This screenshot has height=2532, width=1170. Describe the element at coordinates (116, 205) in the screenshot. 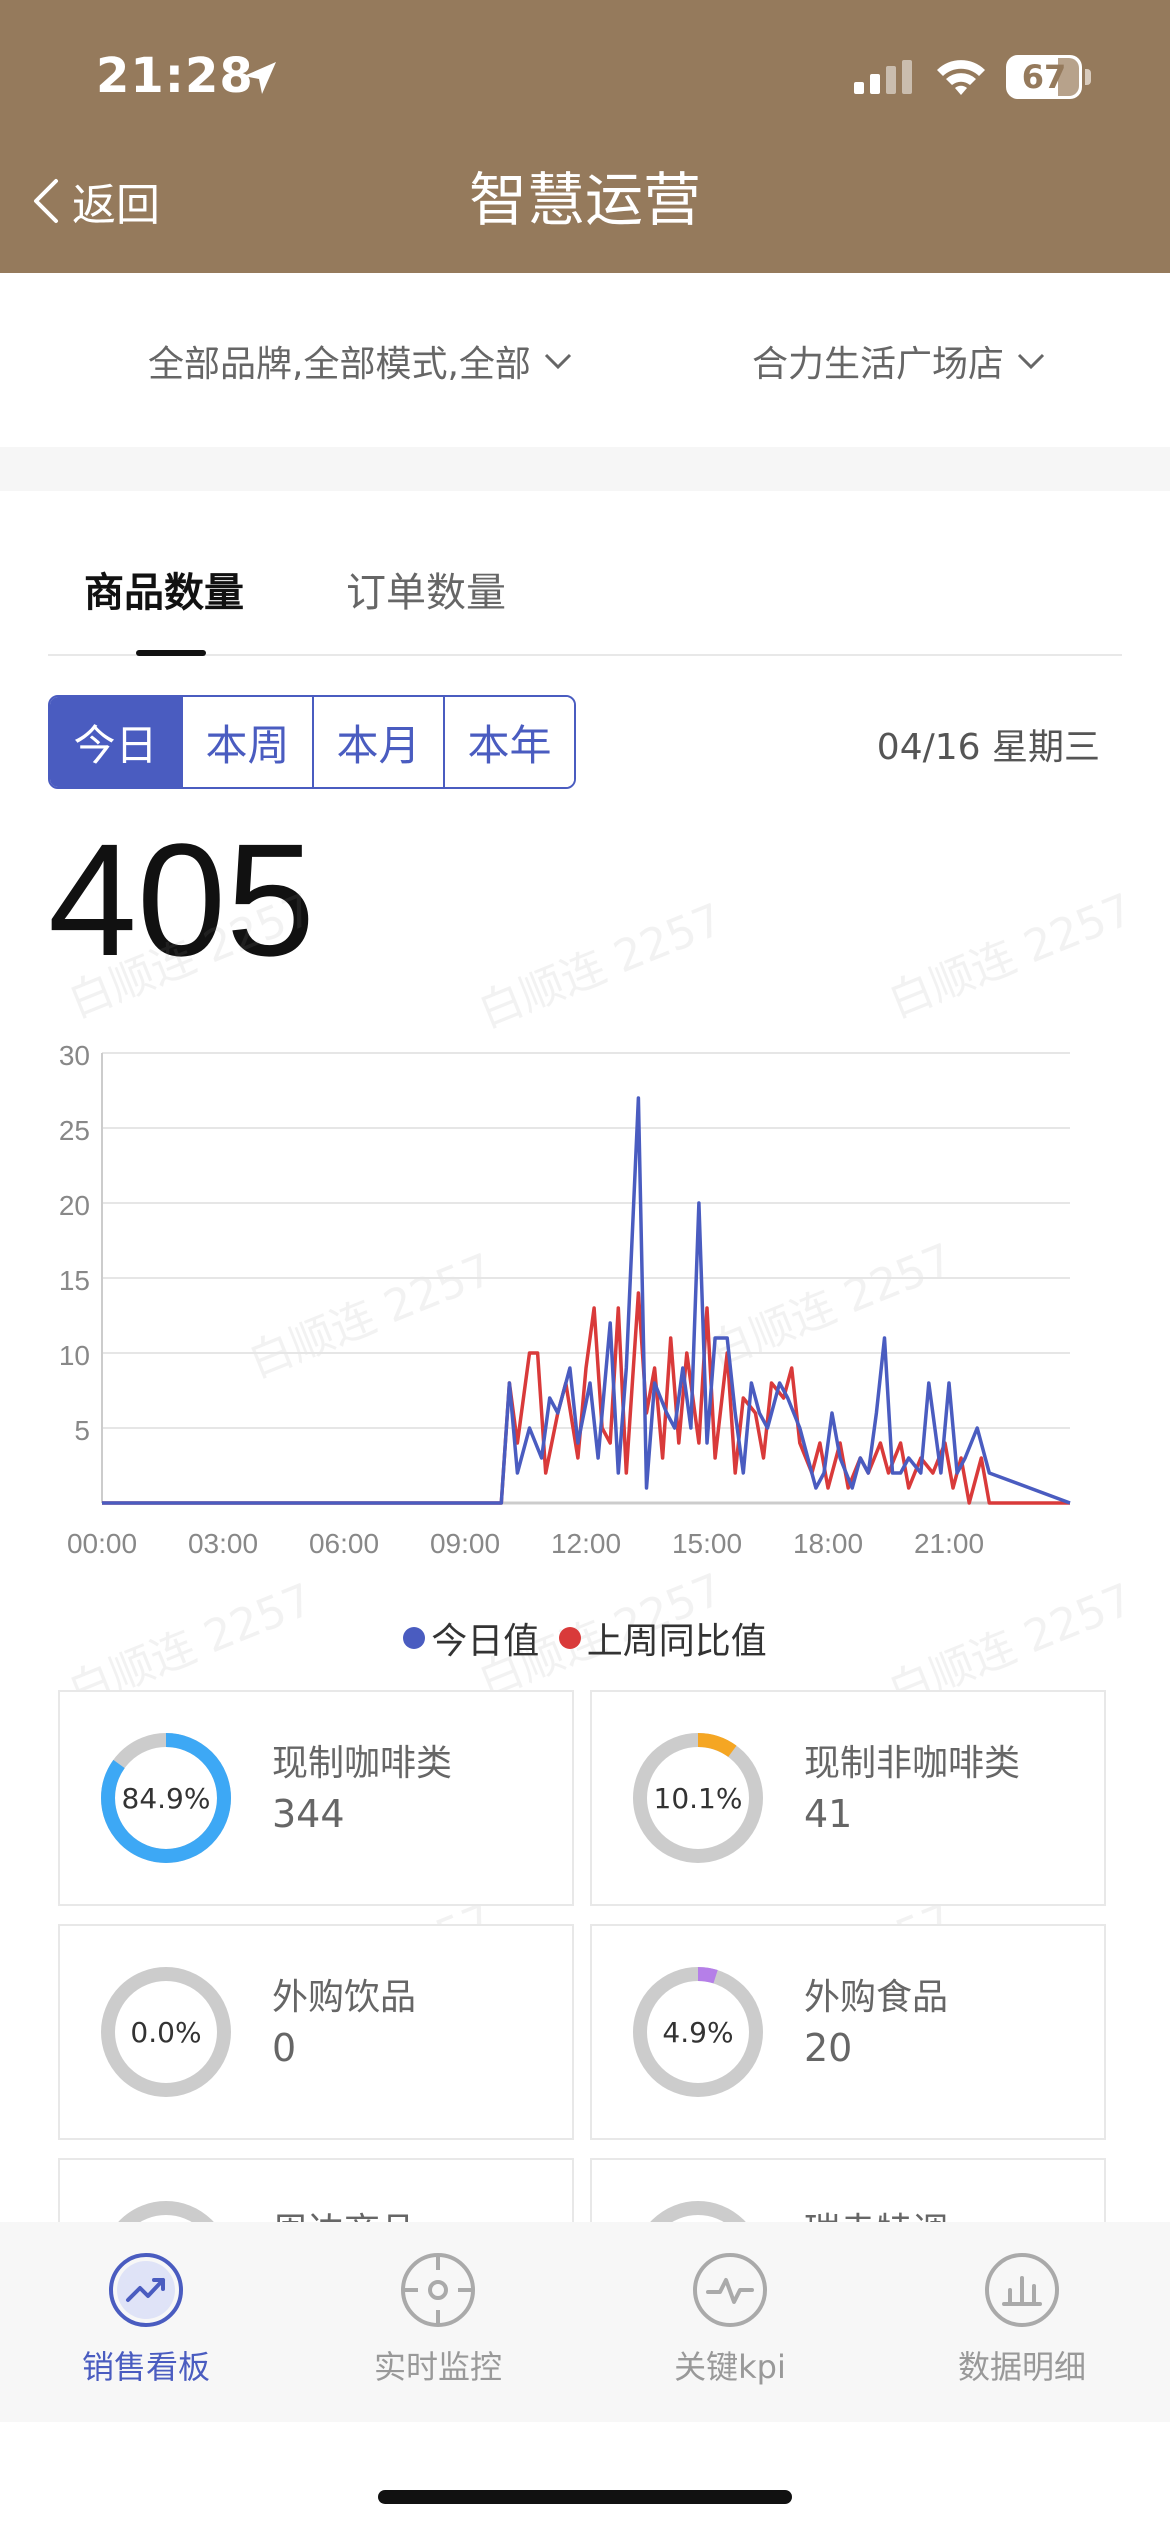

I see `back-label: 返回` at that location.